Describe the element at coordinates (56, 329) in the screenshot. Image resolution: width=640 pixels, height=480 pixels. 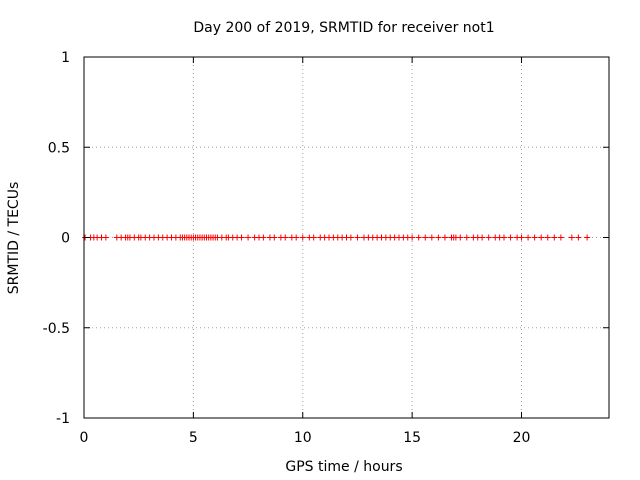
I see `y-tick-label: -0.5` at that location.